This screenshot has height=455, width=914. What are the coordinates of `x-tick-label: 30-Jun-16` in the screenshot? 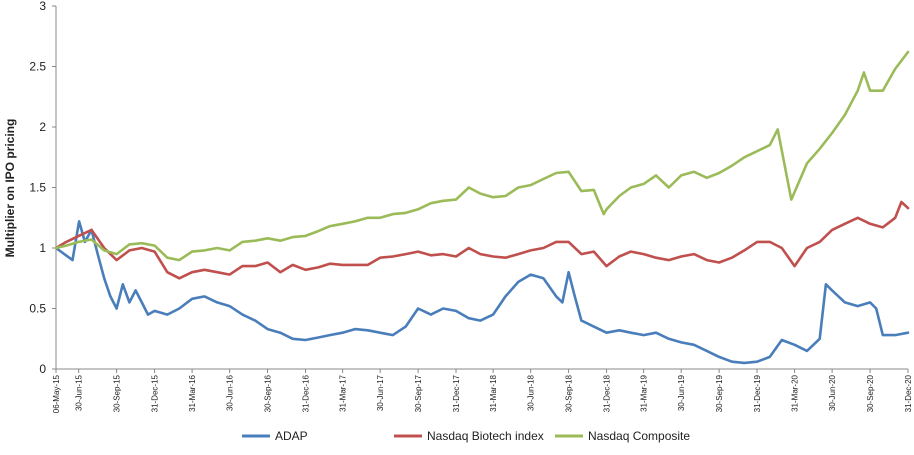 It's located at (230, 392).